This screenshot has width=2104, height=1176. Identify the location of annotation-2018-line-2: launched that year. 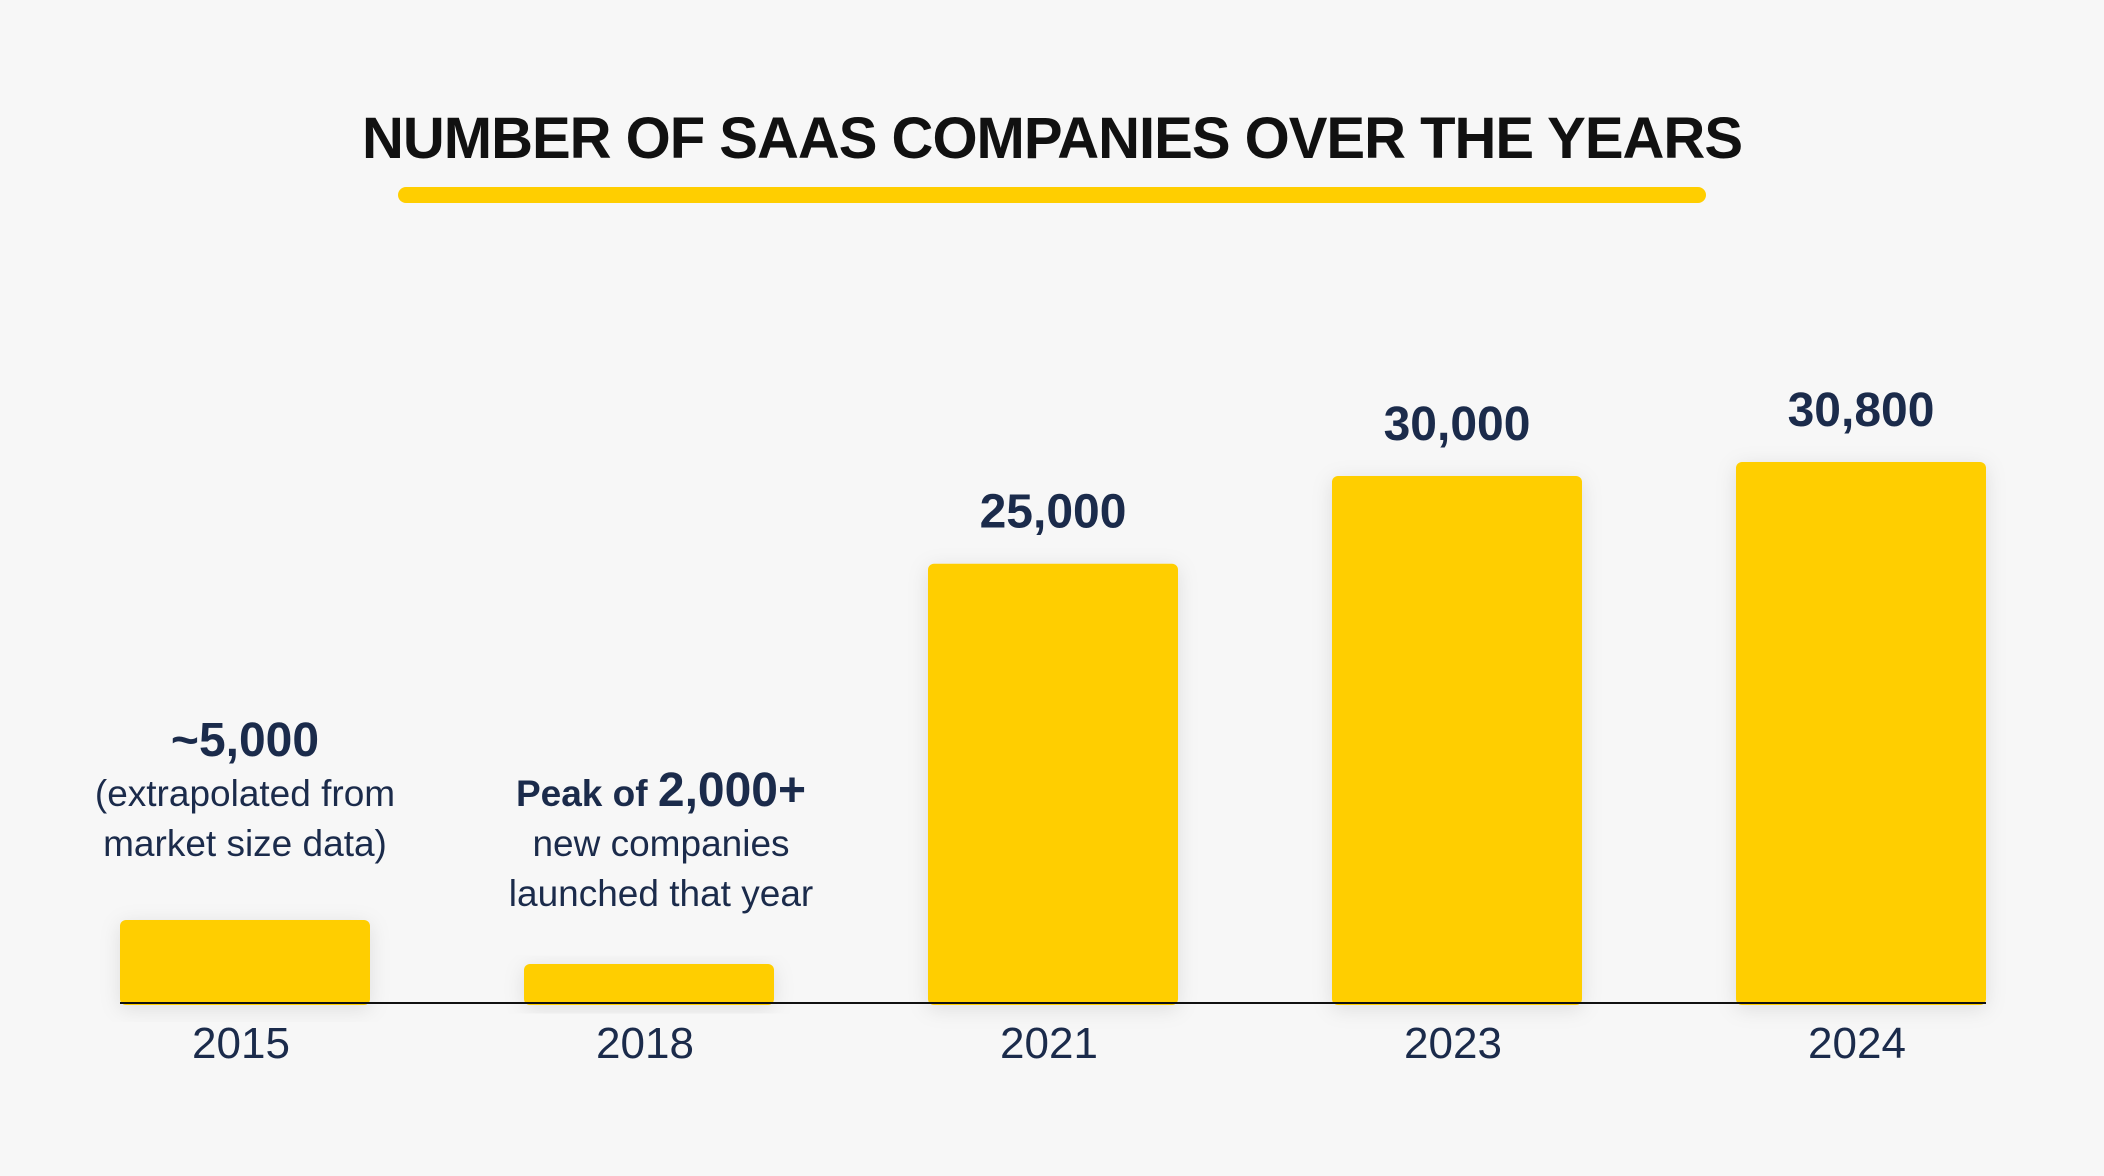
(661, 893).